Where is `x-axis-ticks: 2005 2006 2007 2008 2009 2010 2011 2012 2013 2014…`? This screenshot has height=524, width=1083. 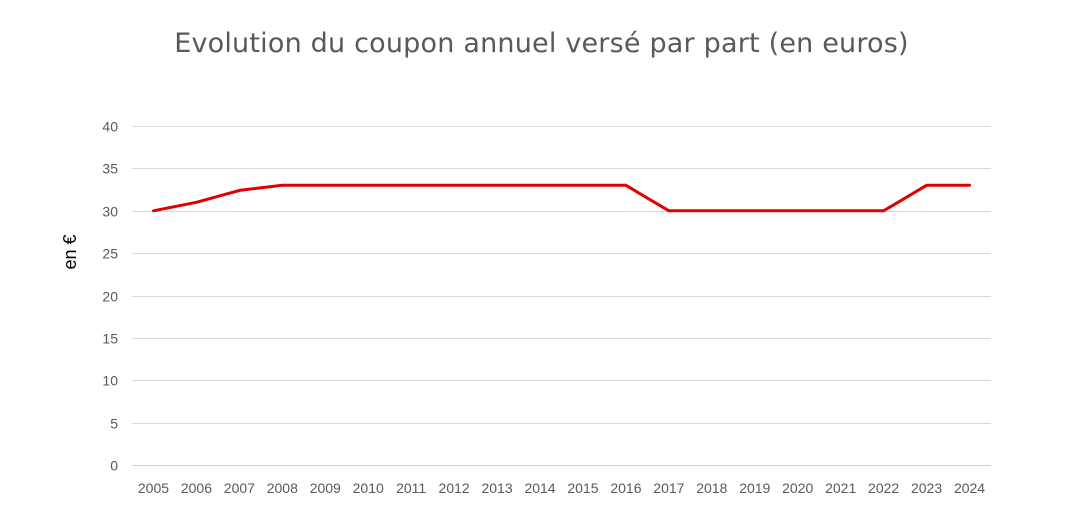
x-axis-ticks: 2005 2006 2007 2008 2009 2010 2011 2012 2013 2014… is located at coordinates (561, 488).